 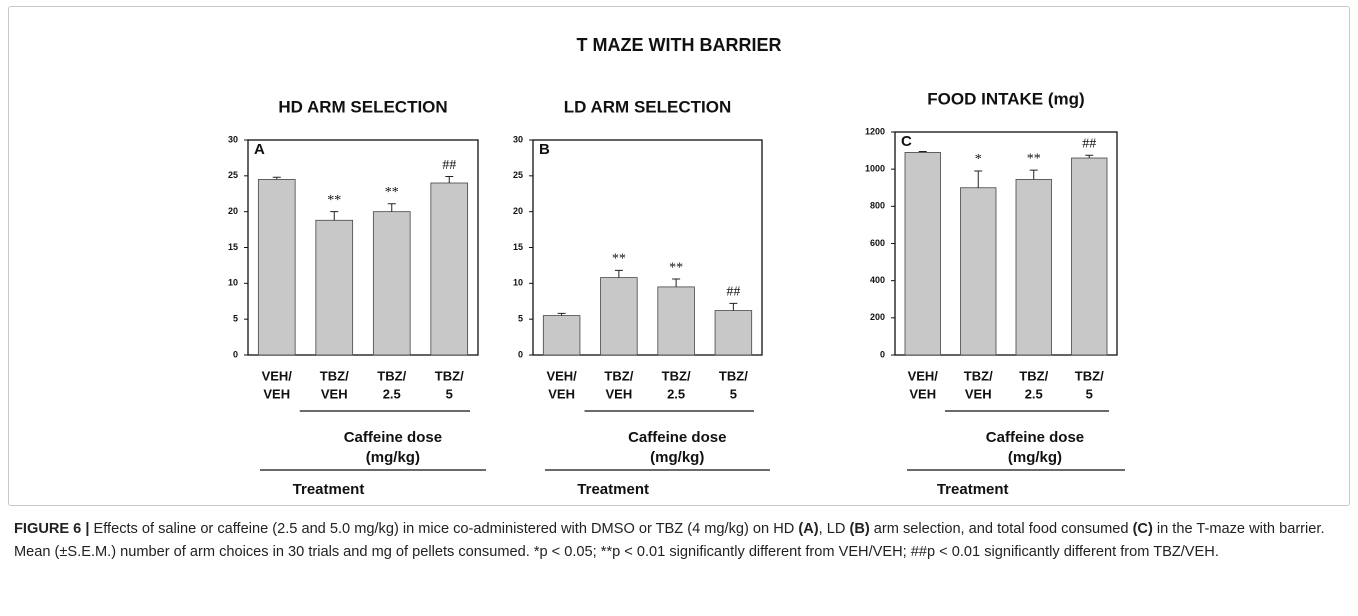 I want to click on caption-ref: (C), so click(x=1142, y=529).